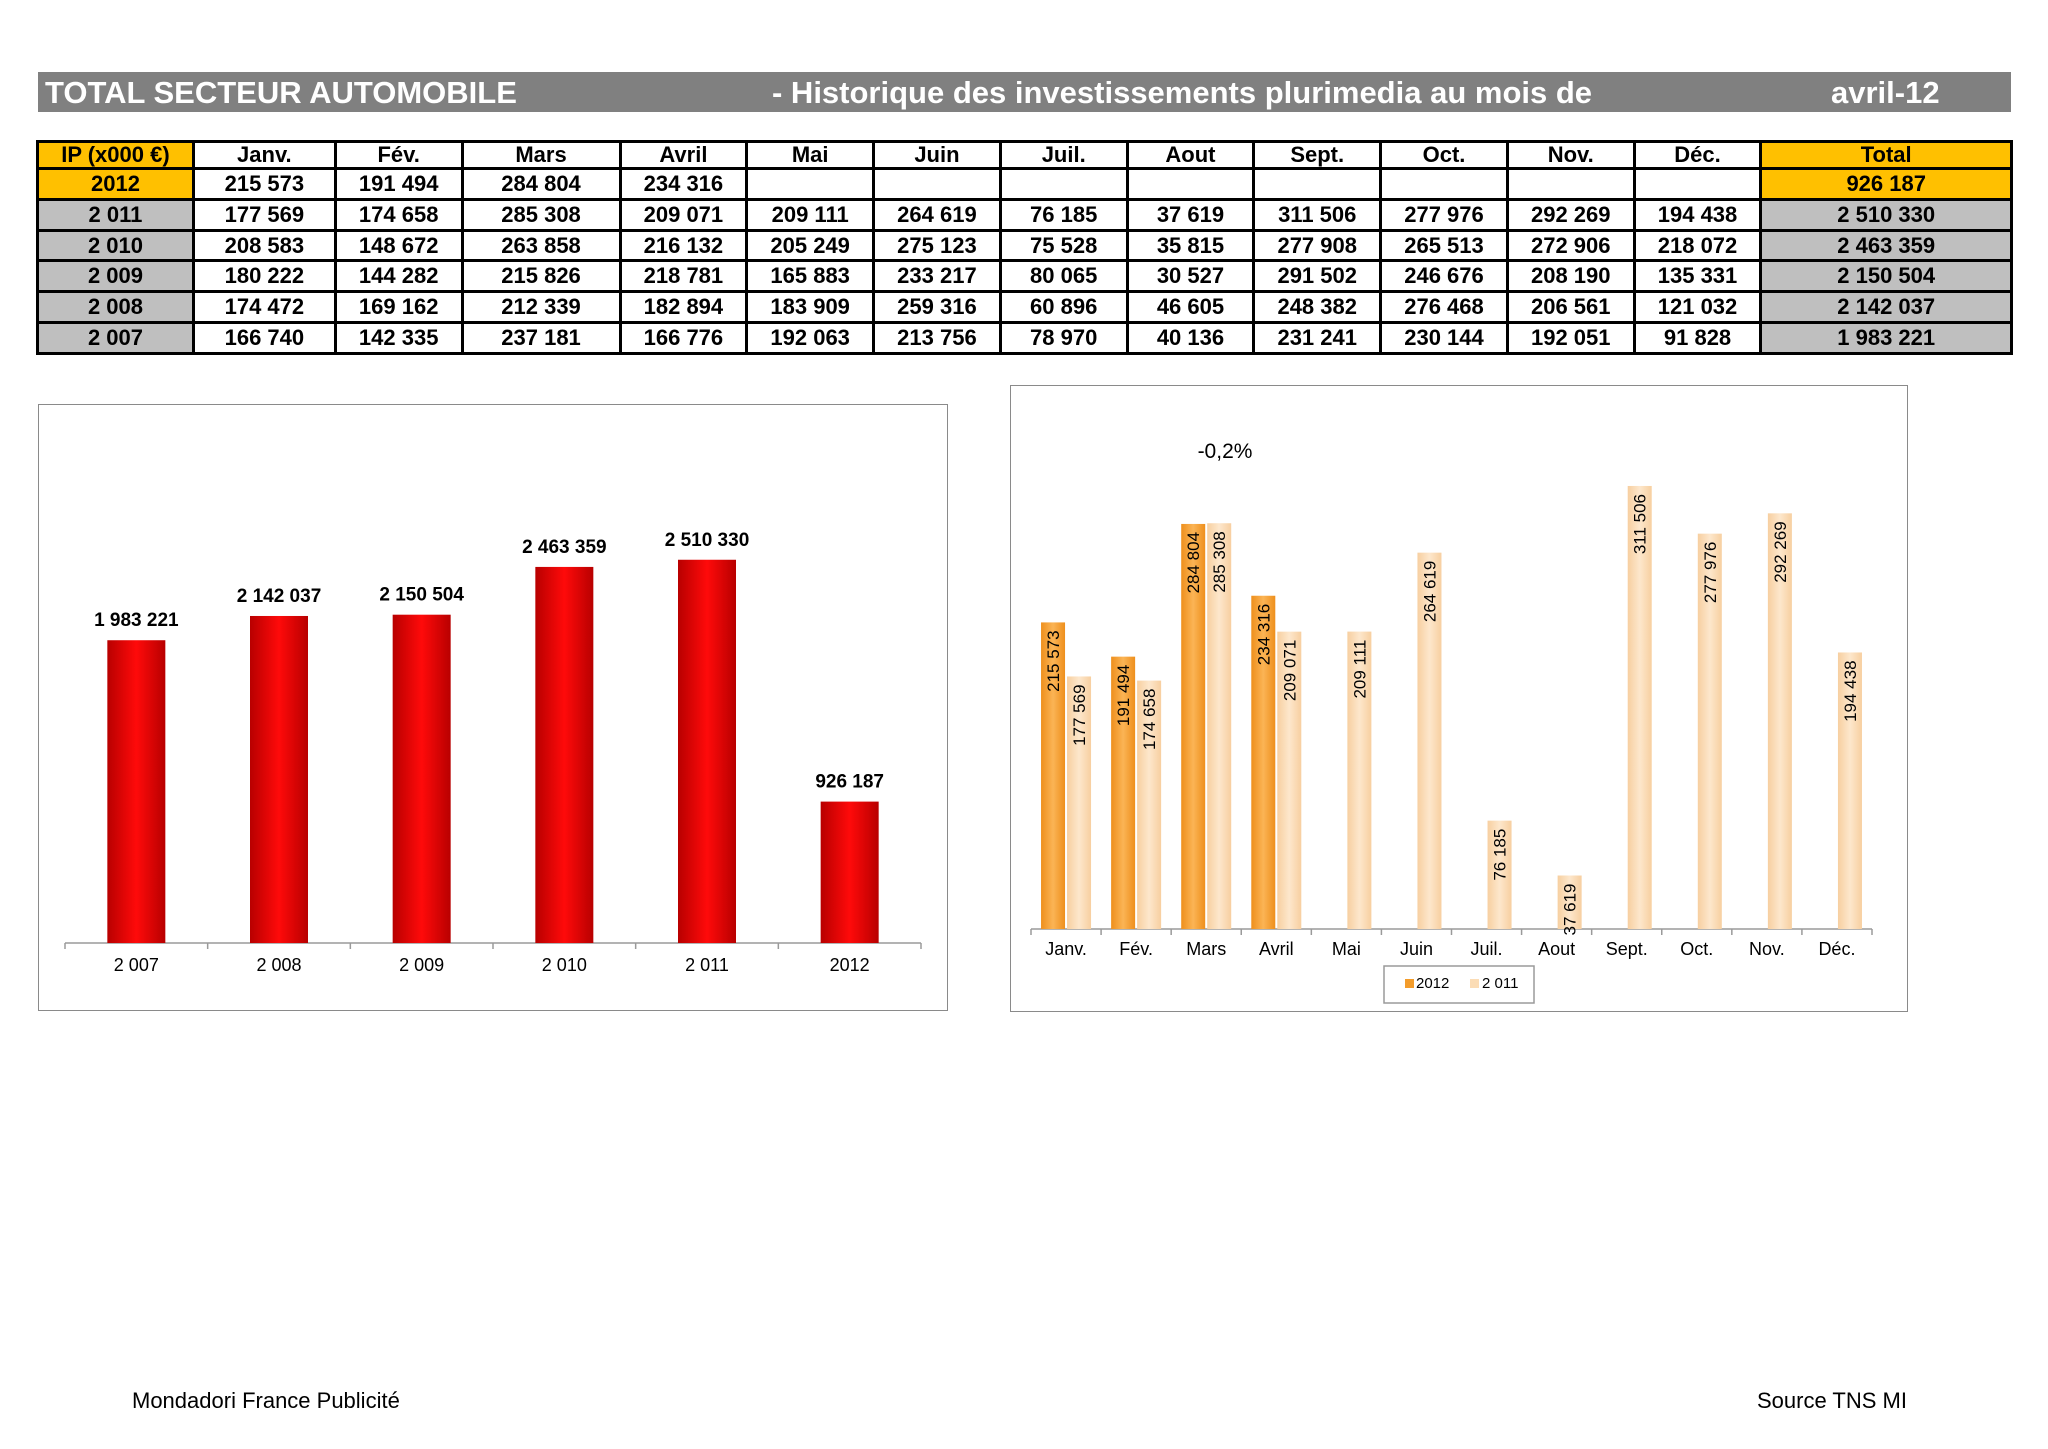 The height and width of the screenshot is (1449, 2048). I want to click on table-header-cell: Juil., so click(1063, 155).